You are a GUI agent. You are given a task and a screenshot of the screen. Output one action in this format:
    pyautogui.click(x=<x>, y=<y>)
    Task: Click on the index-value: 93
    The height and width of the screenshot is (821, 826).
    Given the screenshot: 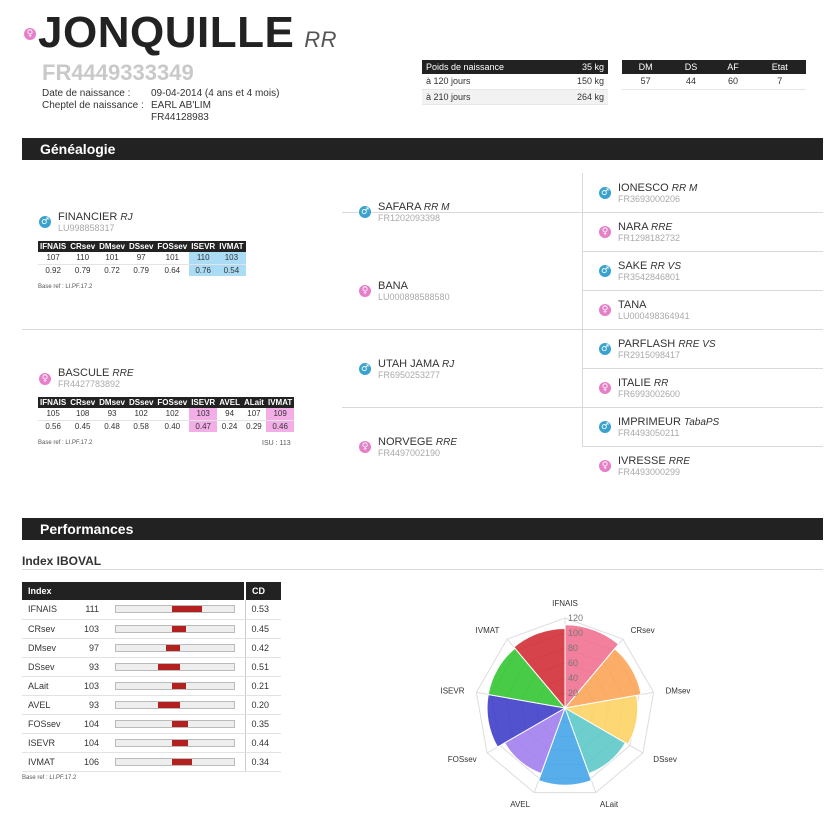 What is the action you would take?
    pyautogui.click(x=112, y=414)
    